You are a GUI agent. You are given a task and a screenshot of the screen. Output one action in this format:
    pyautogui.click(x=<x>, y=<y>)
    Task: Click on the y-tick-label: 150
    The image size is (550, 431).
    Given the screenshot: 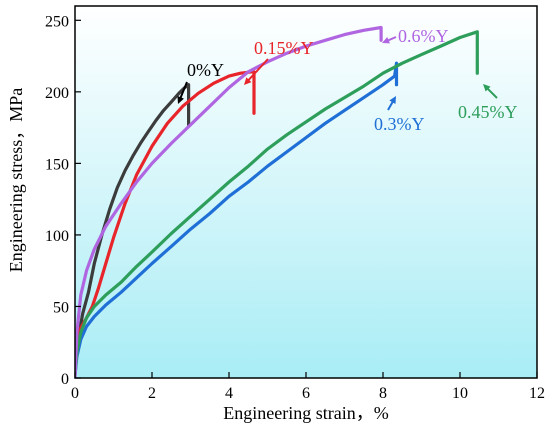 What is the action you would take?
    pyautogui.click(x=57, y=164)
    